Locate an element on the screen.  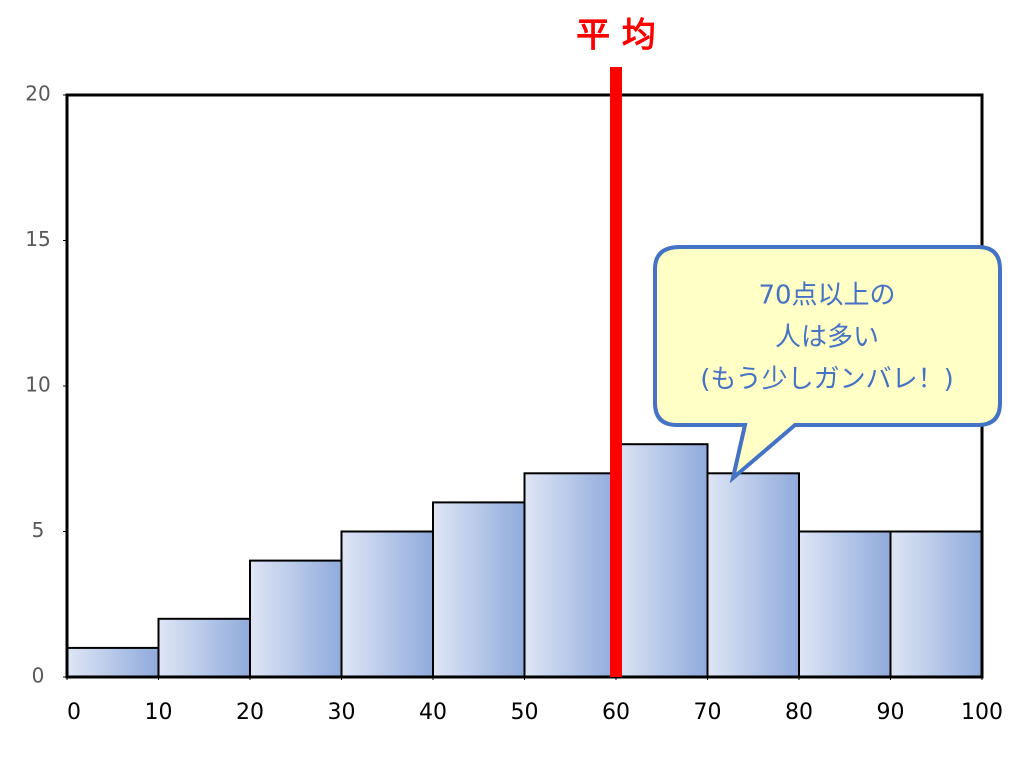
callout-box is located at coordinates (827, 364).